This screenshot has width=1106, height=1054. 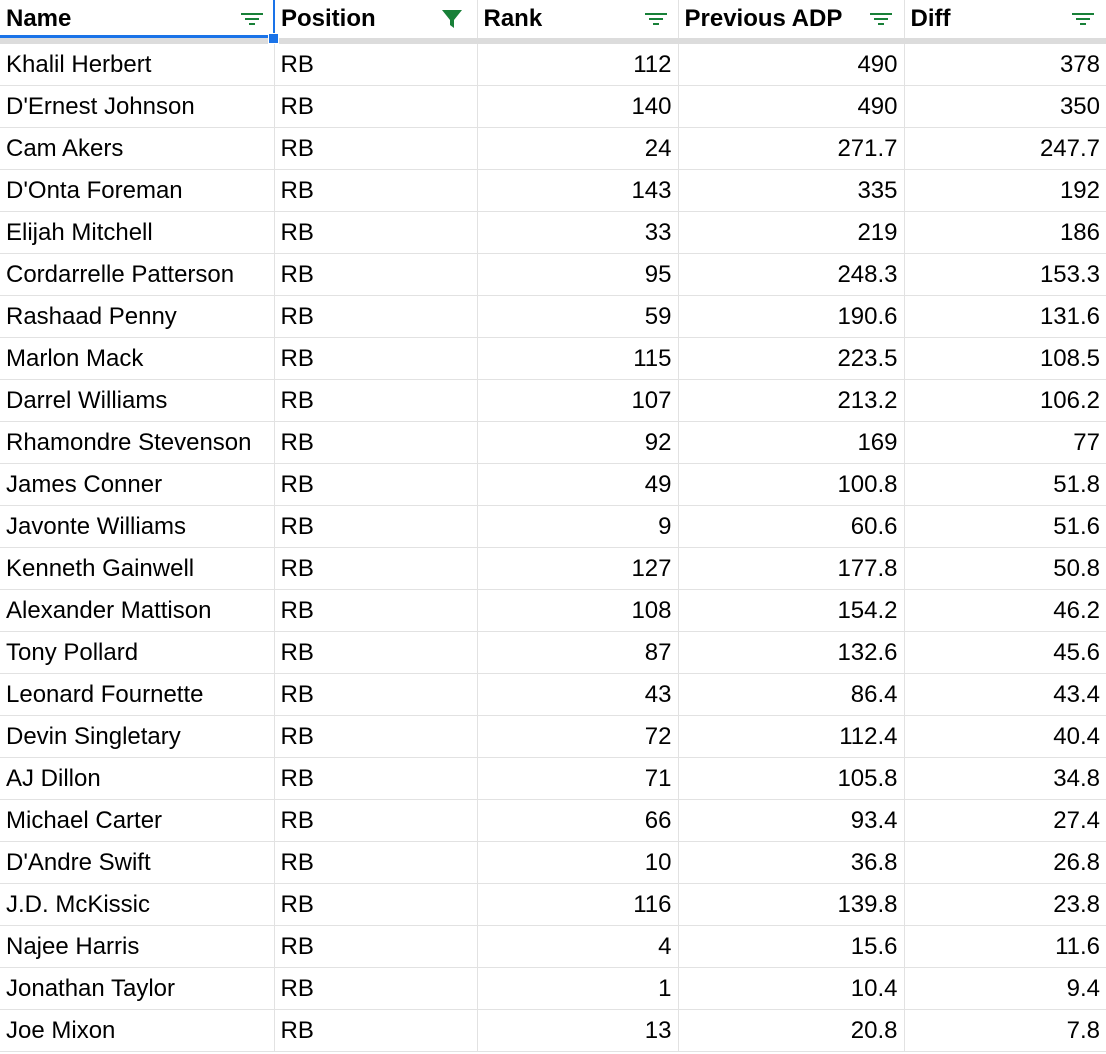 What do you see at coordinates (1005, 862) in the screenshot?
I see `cell-diff: 26.8` at bounding box center [1005, 862].